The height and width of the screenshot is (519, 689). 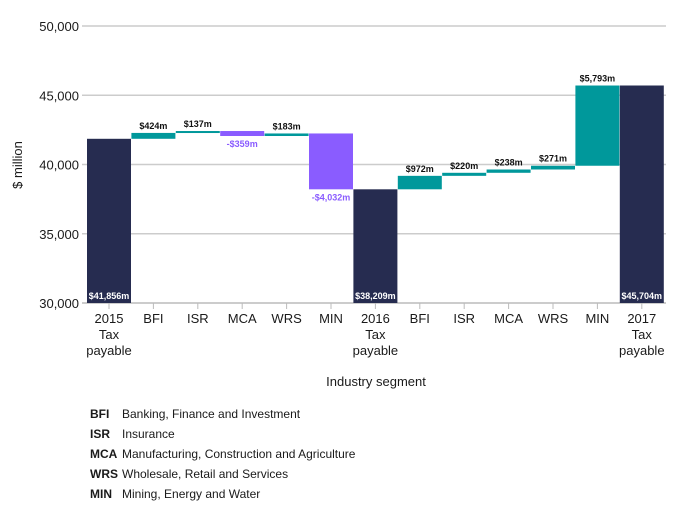 I want to click on y-tick-label: 35,000, so click(x=59, y=234).